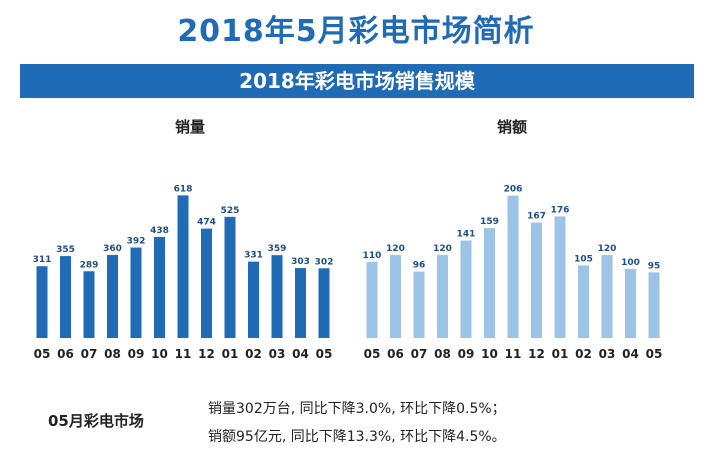 The height and width of the screenshot is (464, 712). I want to click on revenue-tick-label: 12, so click(536, 354).